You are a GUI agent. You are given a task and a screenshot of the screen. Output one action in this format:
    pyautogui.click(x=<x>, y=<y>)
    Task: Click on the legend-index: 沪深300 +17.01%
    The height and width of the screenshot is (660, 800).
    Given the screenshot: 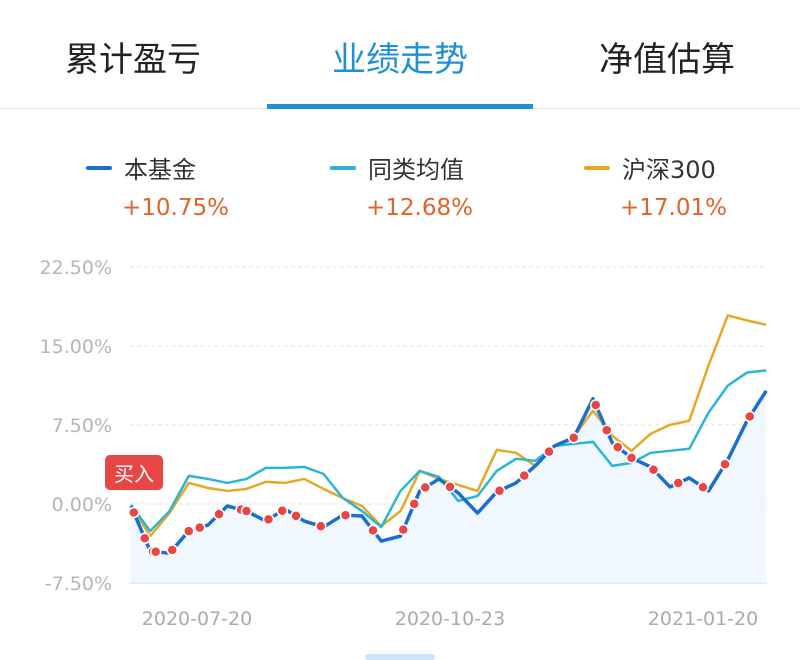 What is the action you would take?
    pyautogui.click(x=692, y=185)
    